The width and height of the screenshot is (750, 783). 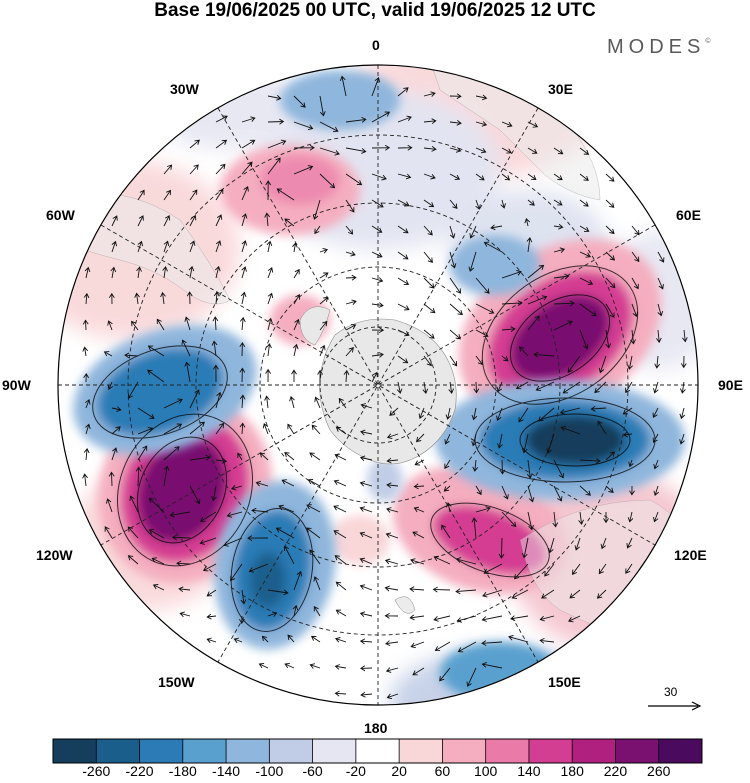 What do you see at coordinates (615, 771) in the screenshot?
I see `colorbar-tick-label: 220` at bounding box center [615, 771].